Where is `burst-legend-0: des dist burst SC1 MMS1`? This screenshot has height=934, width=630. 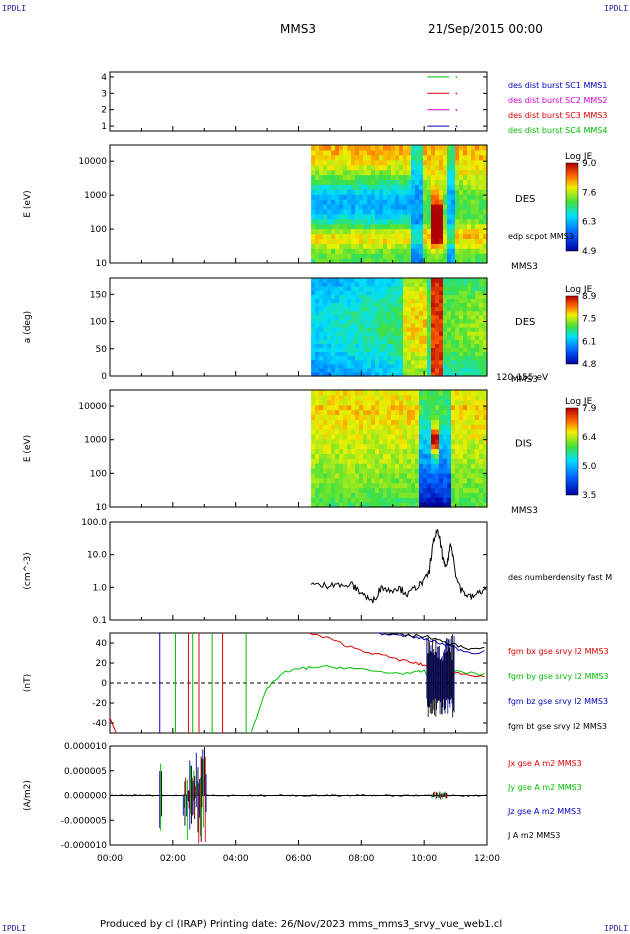 burst-legend-0: des dist burst SC1 MMS1 is located at coordinates (557, 85).